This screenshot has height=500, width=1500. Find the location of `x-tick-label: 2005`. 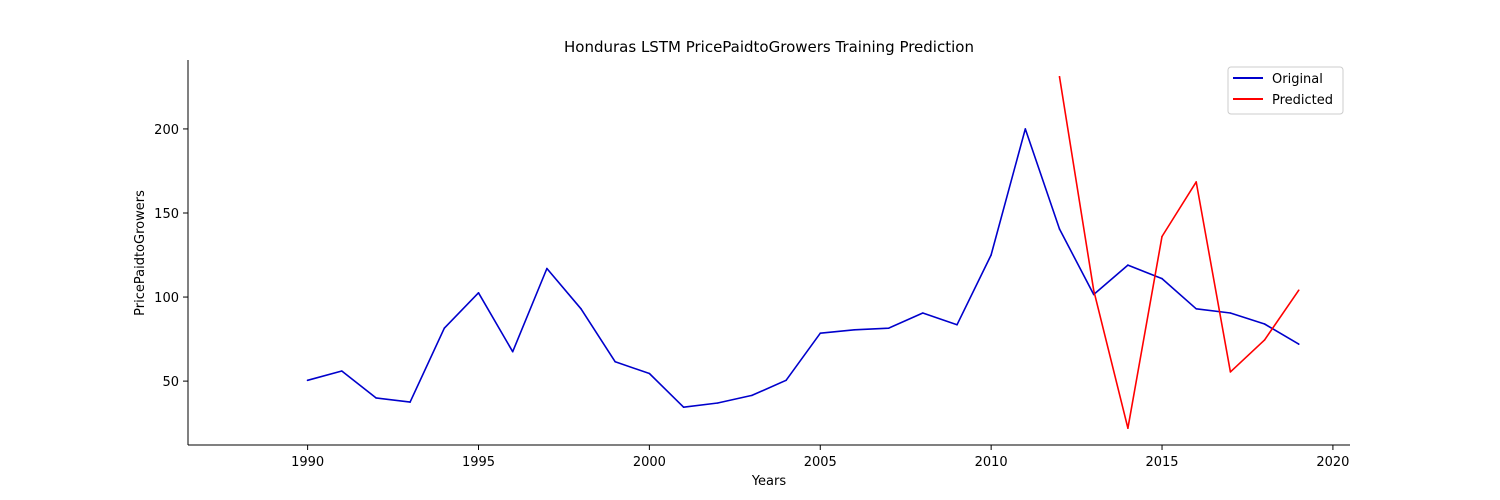

x-tick-label: 2005 is located at coordinates (820, 462).